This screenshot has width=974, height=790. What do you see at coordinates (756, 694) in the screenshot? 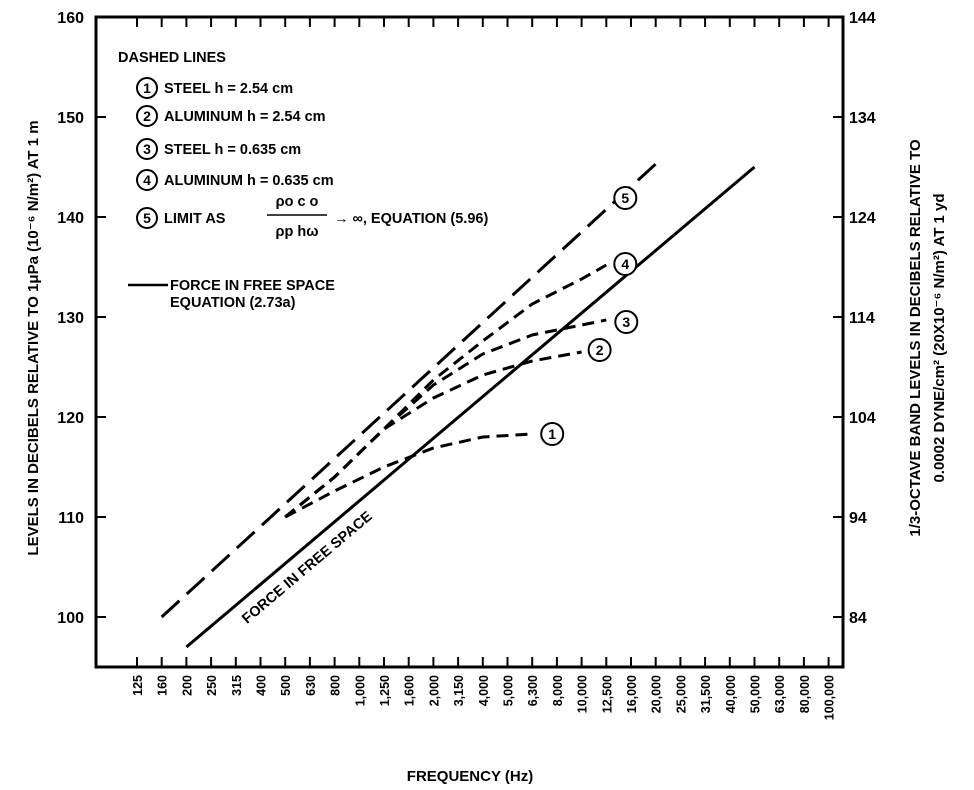
I see `x-tick-label: 50,000` at bounding box center [756, 694].